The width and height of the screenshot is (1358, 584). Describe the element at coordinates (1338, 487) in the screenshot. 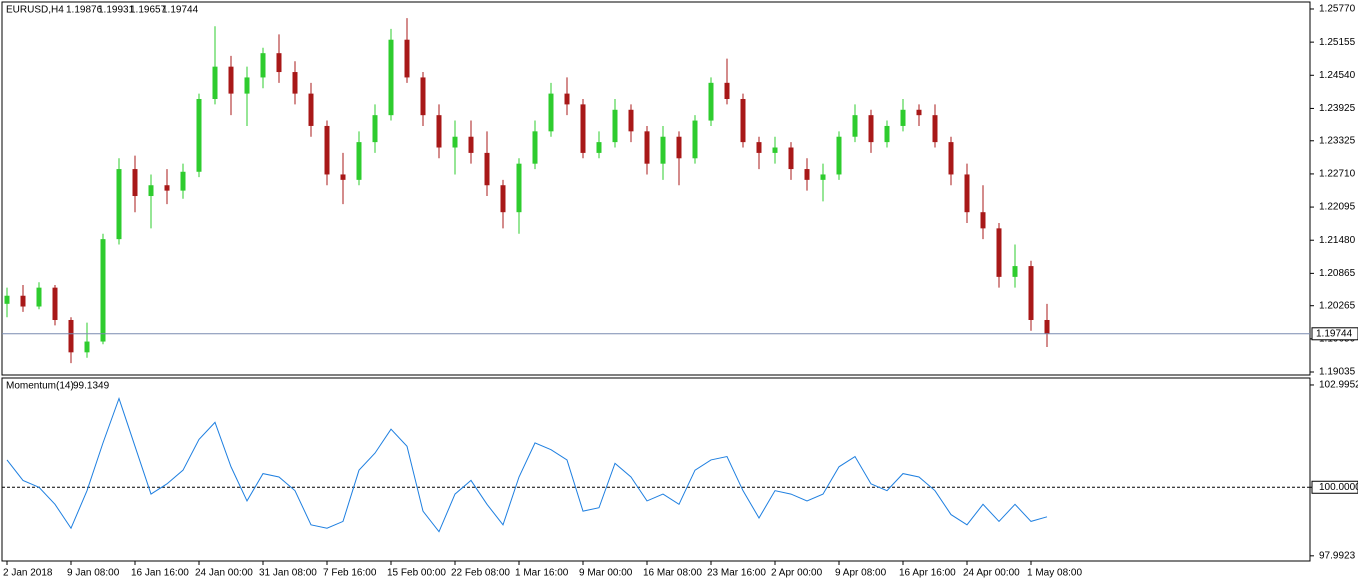

I see `y-tick-label: 100.0000` at that location.